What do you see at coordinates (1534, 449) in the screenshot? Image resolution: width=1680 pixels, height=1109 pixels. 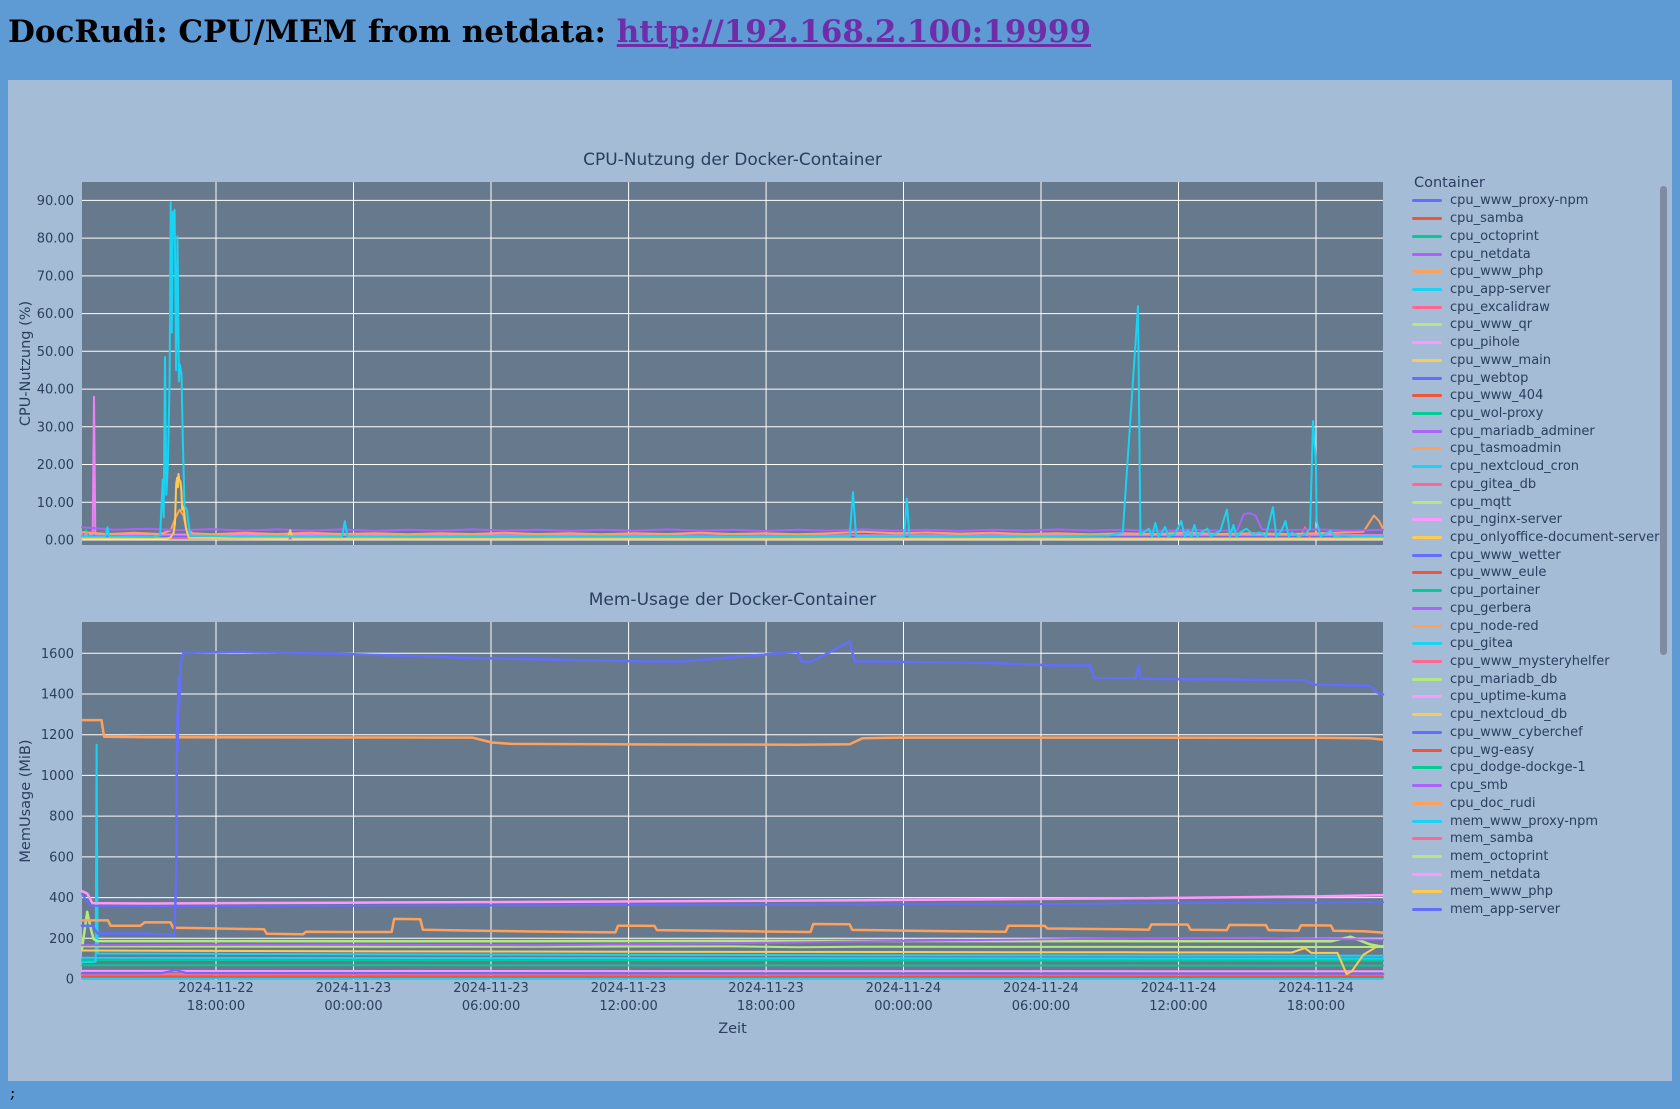 I see `legend-item: cpu_tasmoadmin` at bounding box center [1534, 449].